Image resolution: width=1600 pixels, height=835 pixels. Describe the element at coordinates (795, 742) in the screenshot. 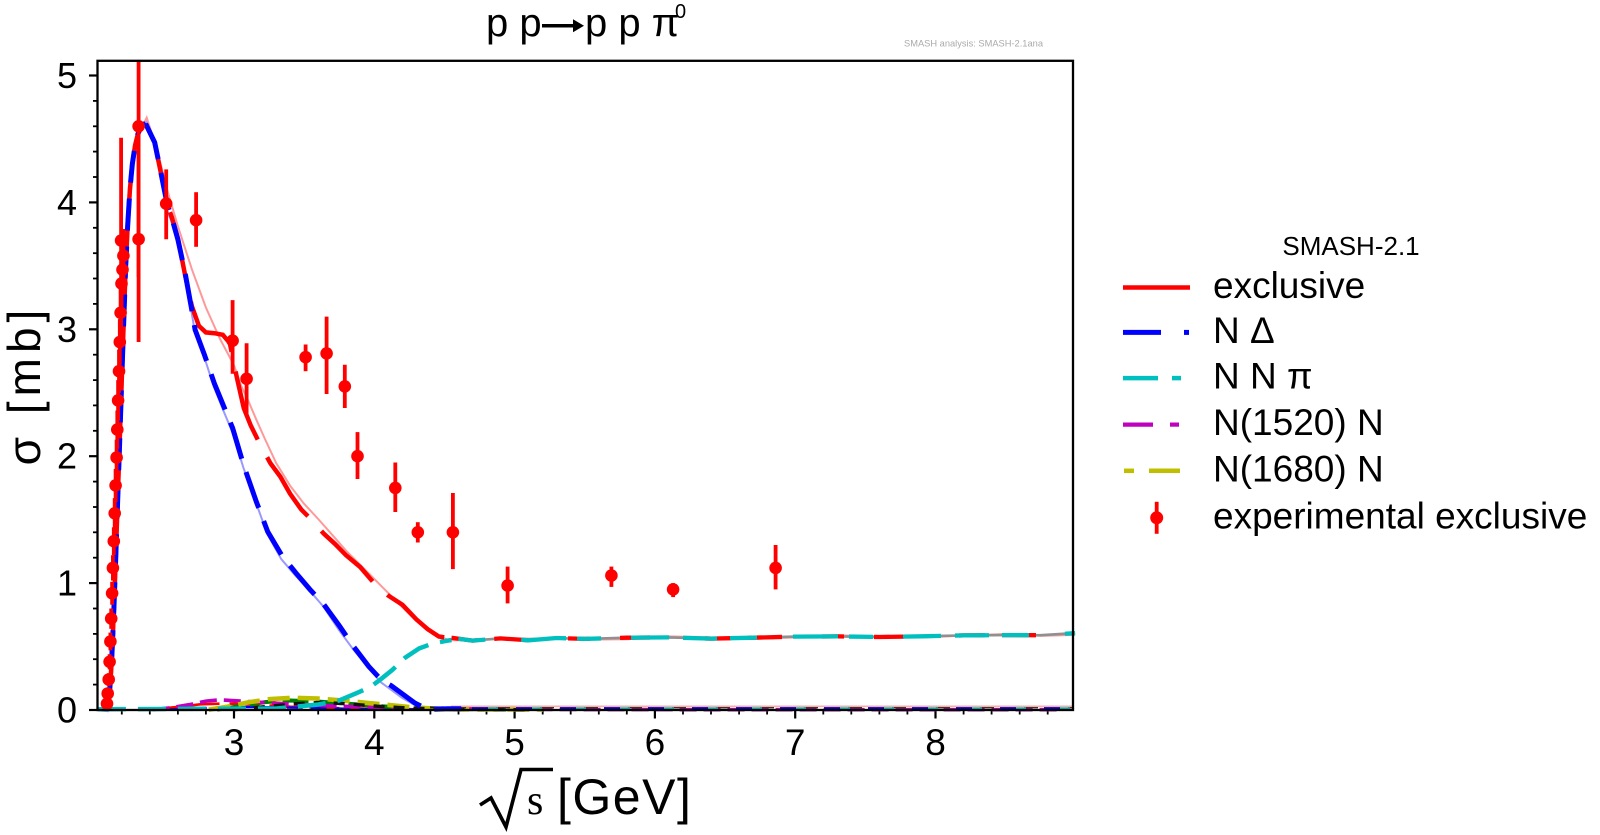

I see `svg-text: 7` at that location.